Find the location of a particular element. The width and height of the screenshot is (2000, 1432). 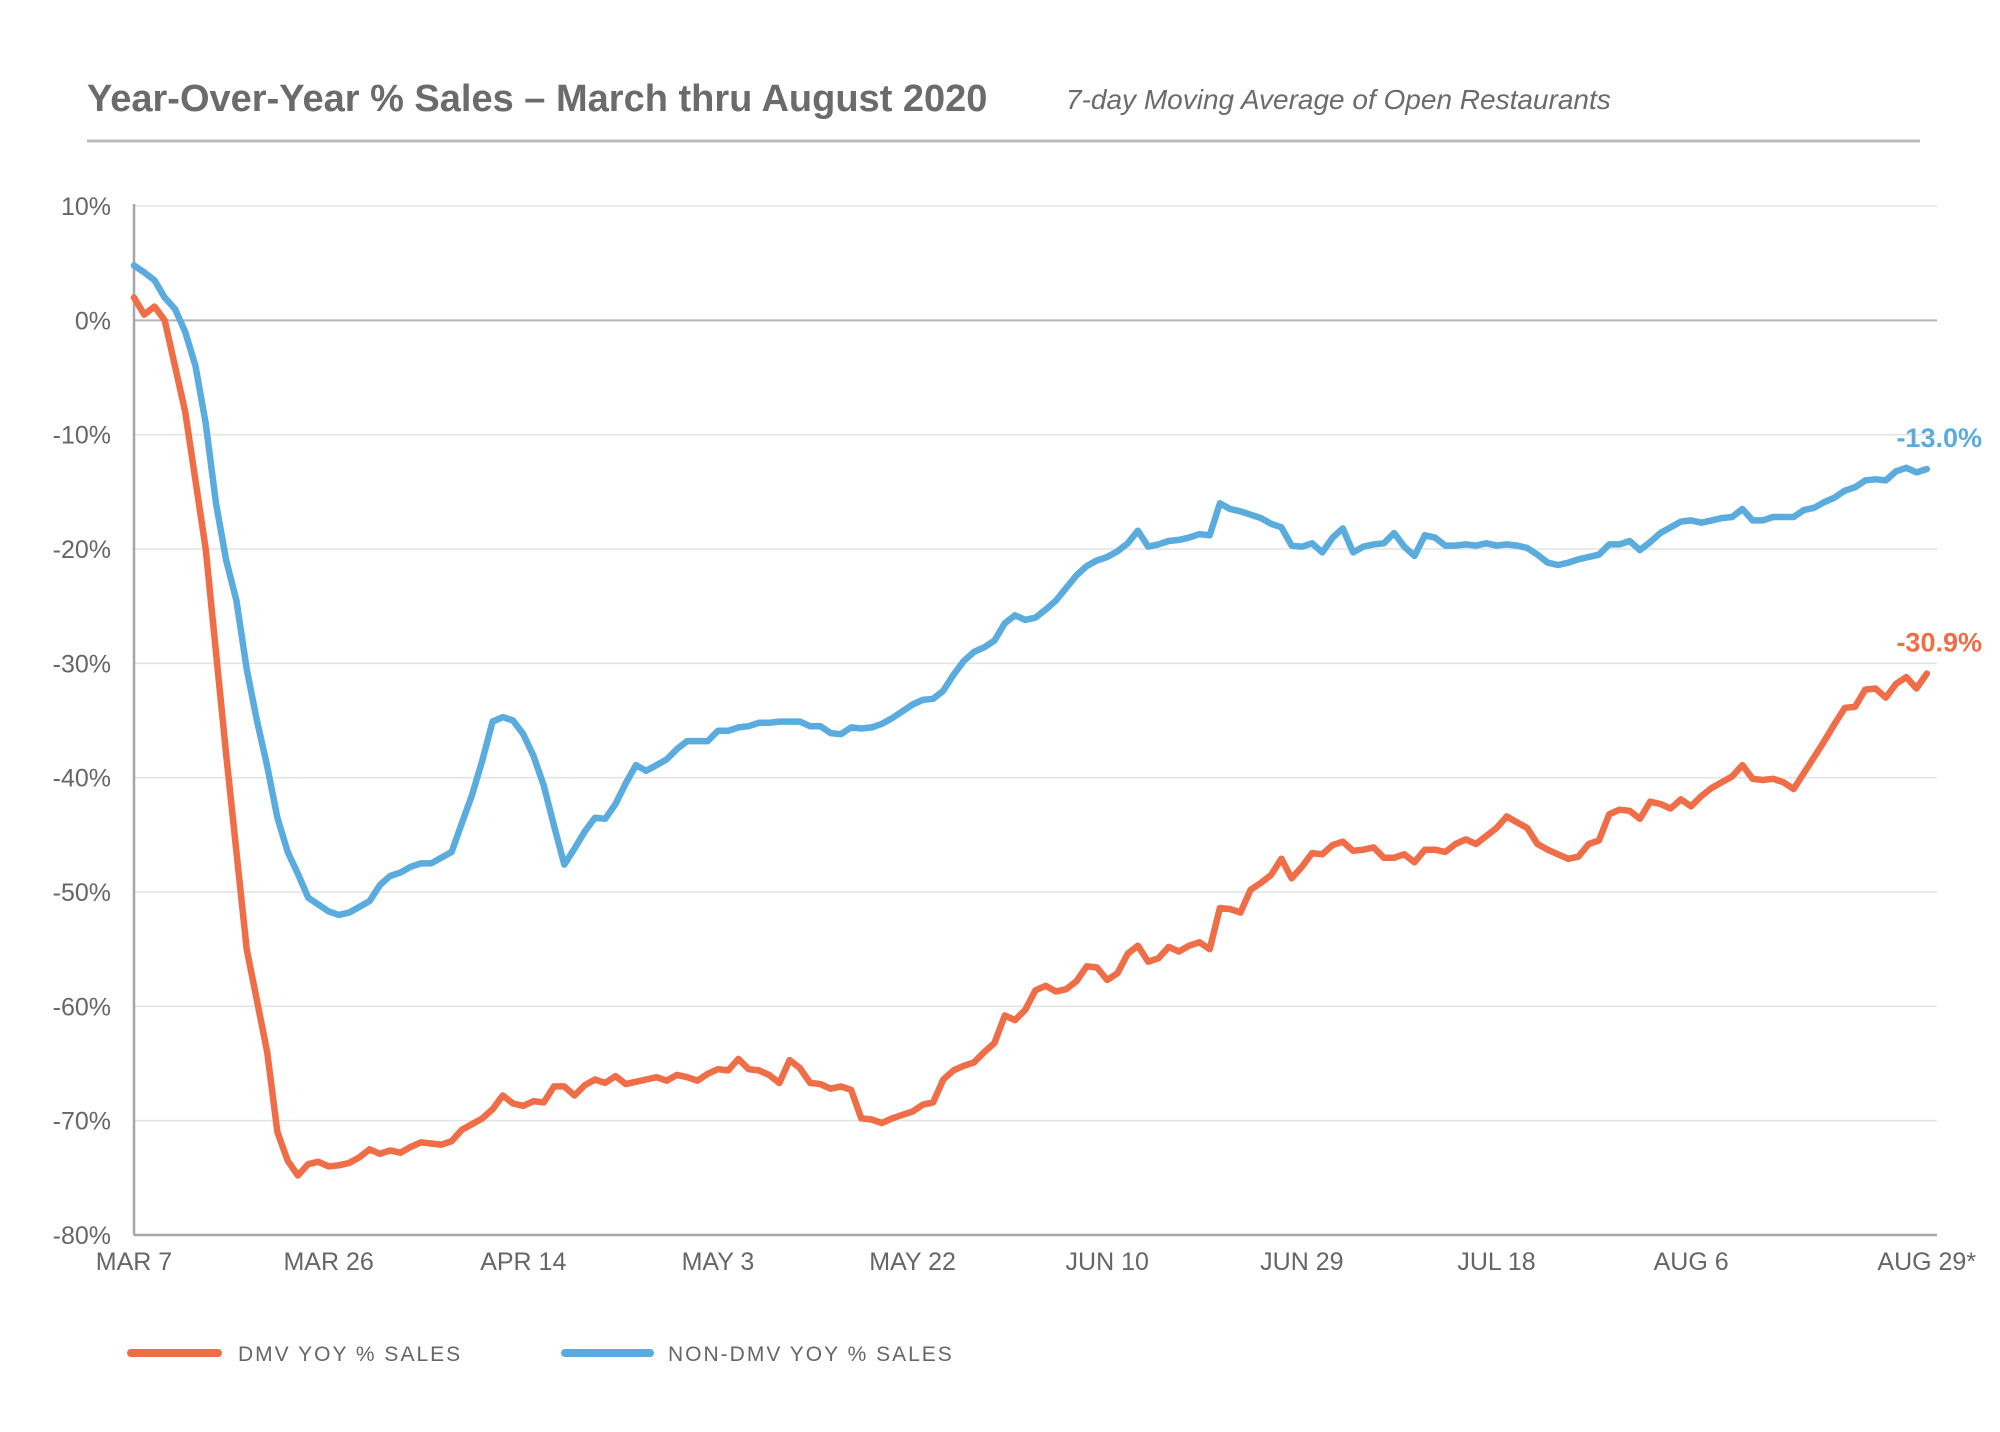

y-tick-label: -40% is located at coordinates (82, 779).